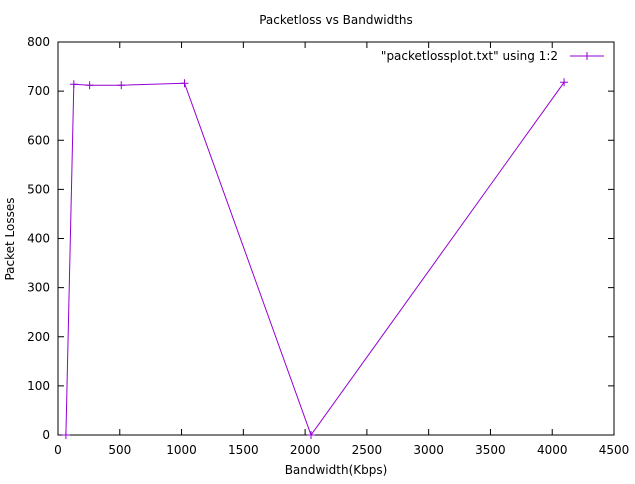 Image resolution: width=635 pixels, height=484 pixels. Describe the element at coordinates (38, 239) in the screenshot. I see `y-tick-label: 400` at that location.